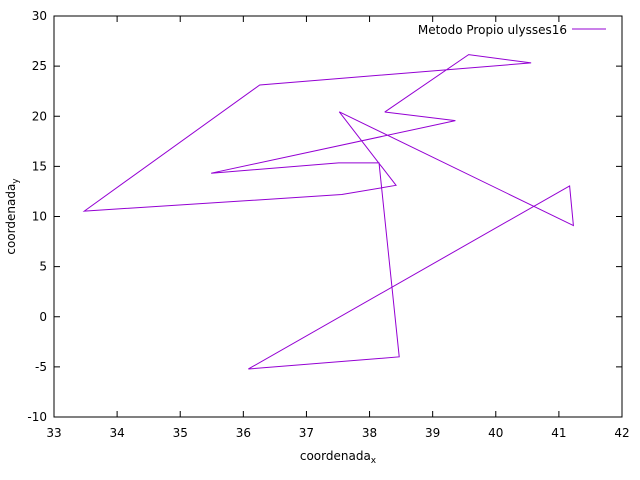 The image size is (640, 480). What do you see at coordinates (39, 16) in the screenshot?
I see `y-tick-label: 30` at bounding box center [39, 16].